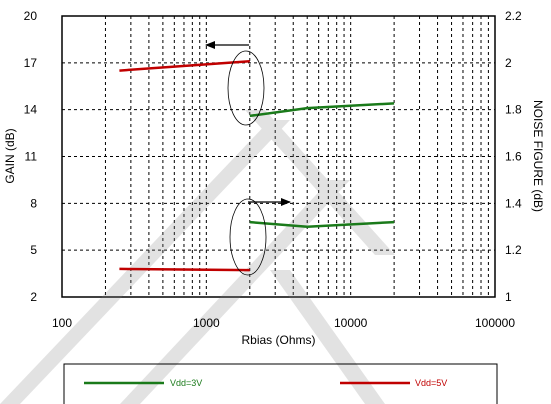  Describe the element at coordinates (33, 203) in the screenshot. I see `y-tick-label-left: 8` at that location.